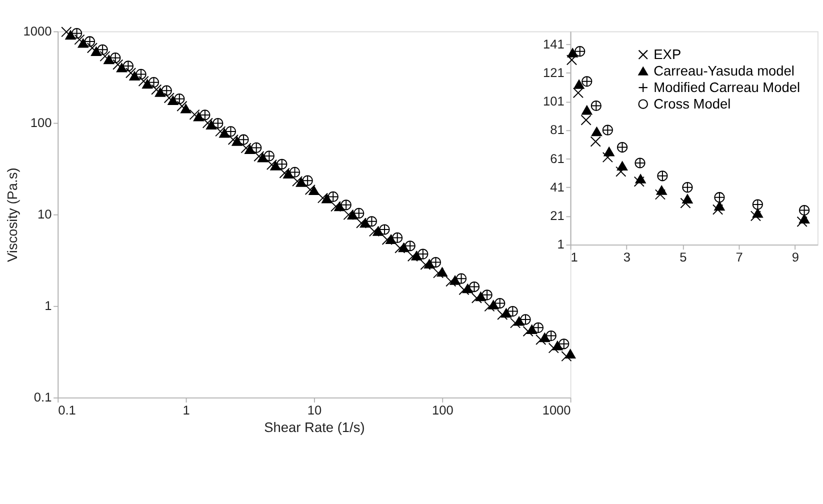 This screenshot has height=504, width=823. What do you see at coordinates (553, 101) in the screenshot?
I see `y-tick-label: 101` at bounding box center [553, 101].